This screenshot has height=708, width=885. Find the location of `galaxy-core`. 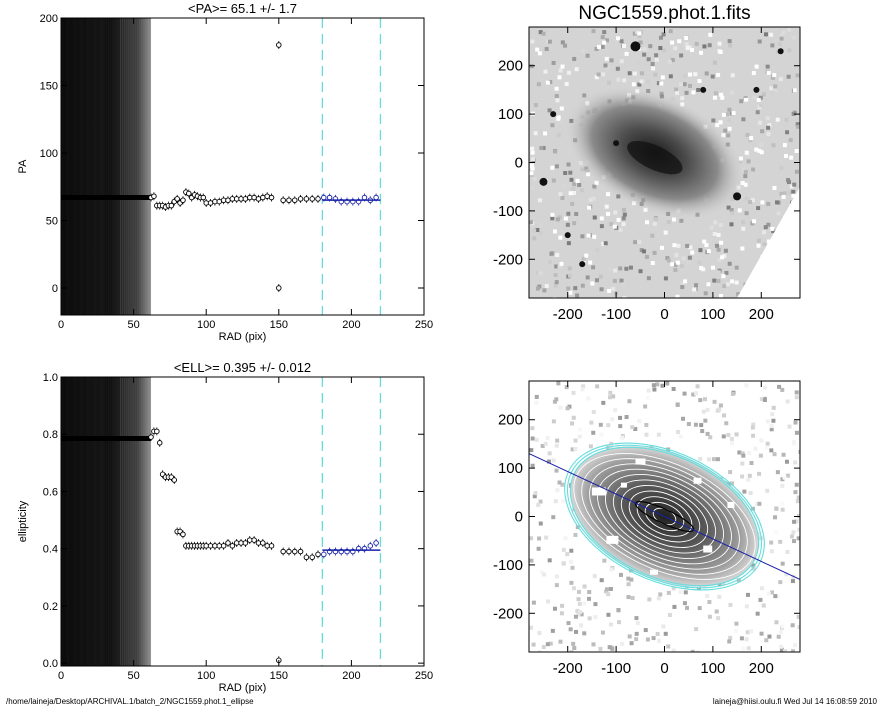

galaxy-core is located at coordinates (655, 157).